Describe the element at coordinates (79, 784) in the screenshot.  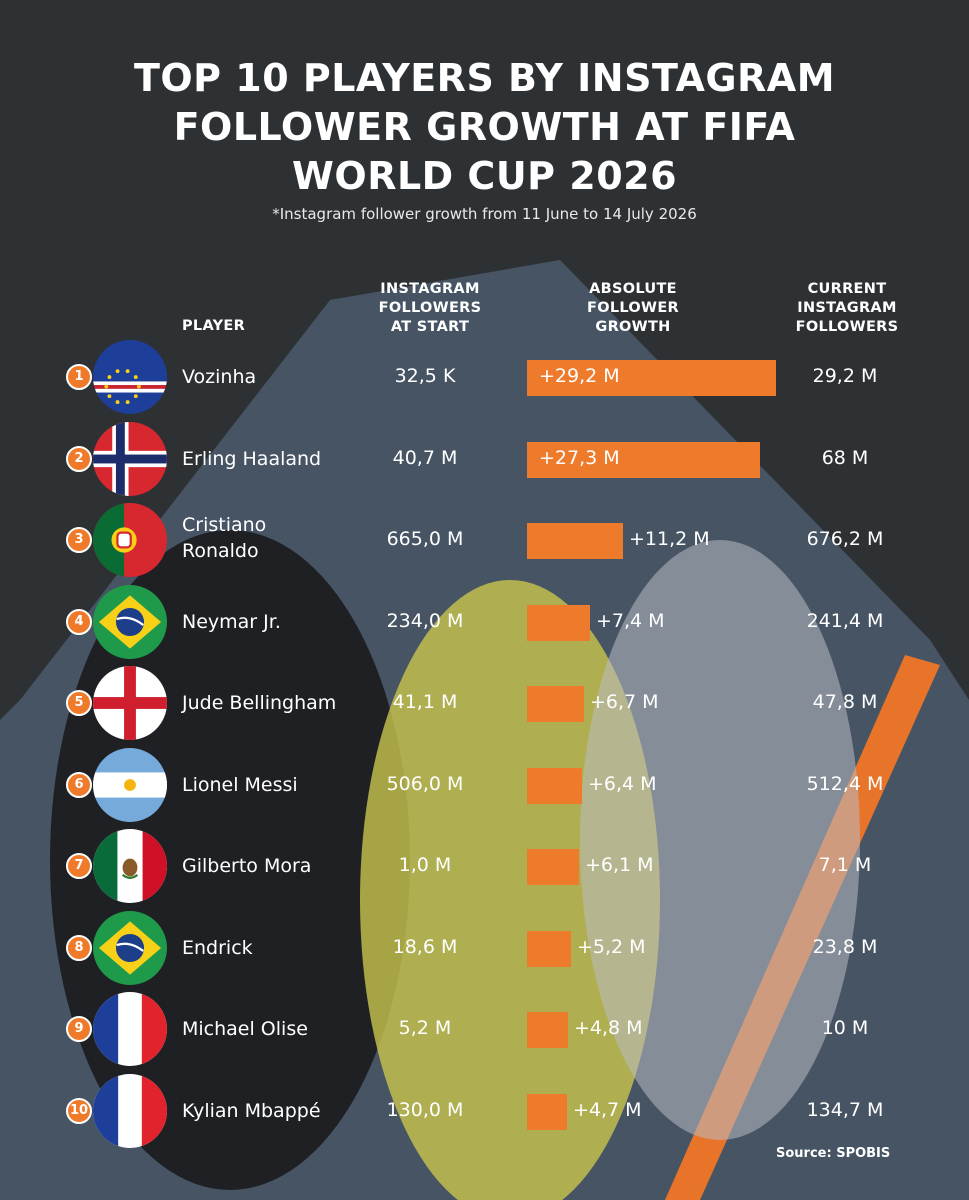
I see `rank-badge: 6` at that location.